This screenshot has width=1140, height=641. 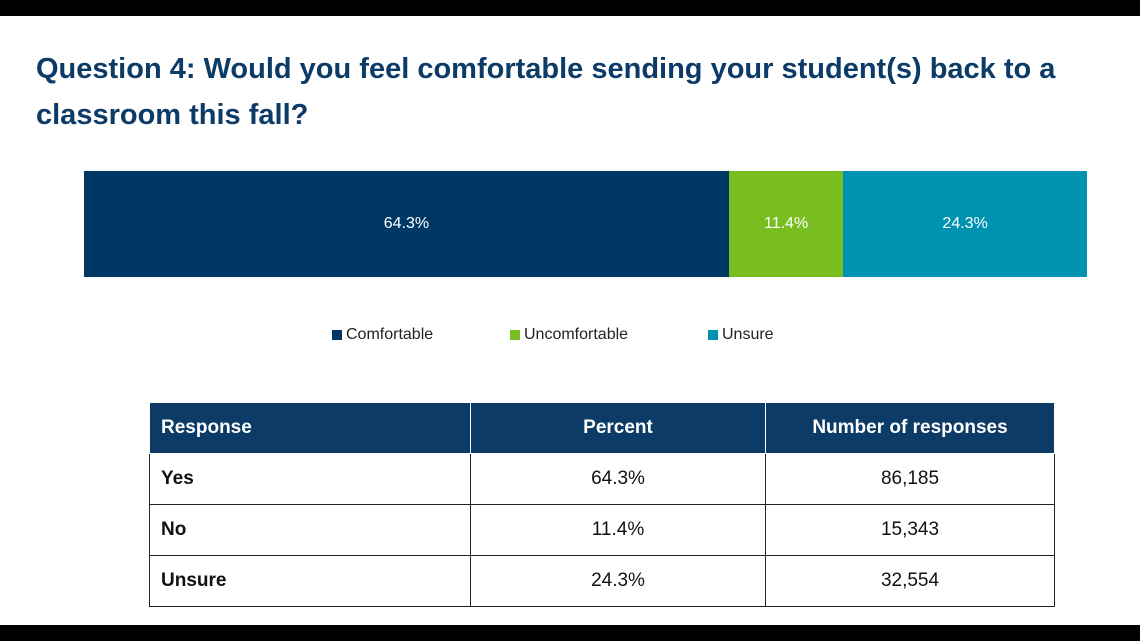 I want to click on header-number-of-responses: Number of responses, so click(x=910, y=428).